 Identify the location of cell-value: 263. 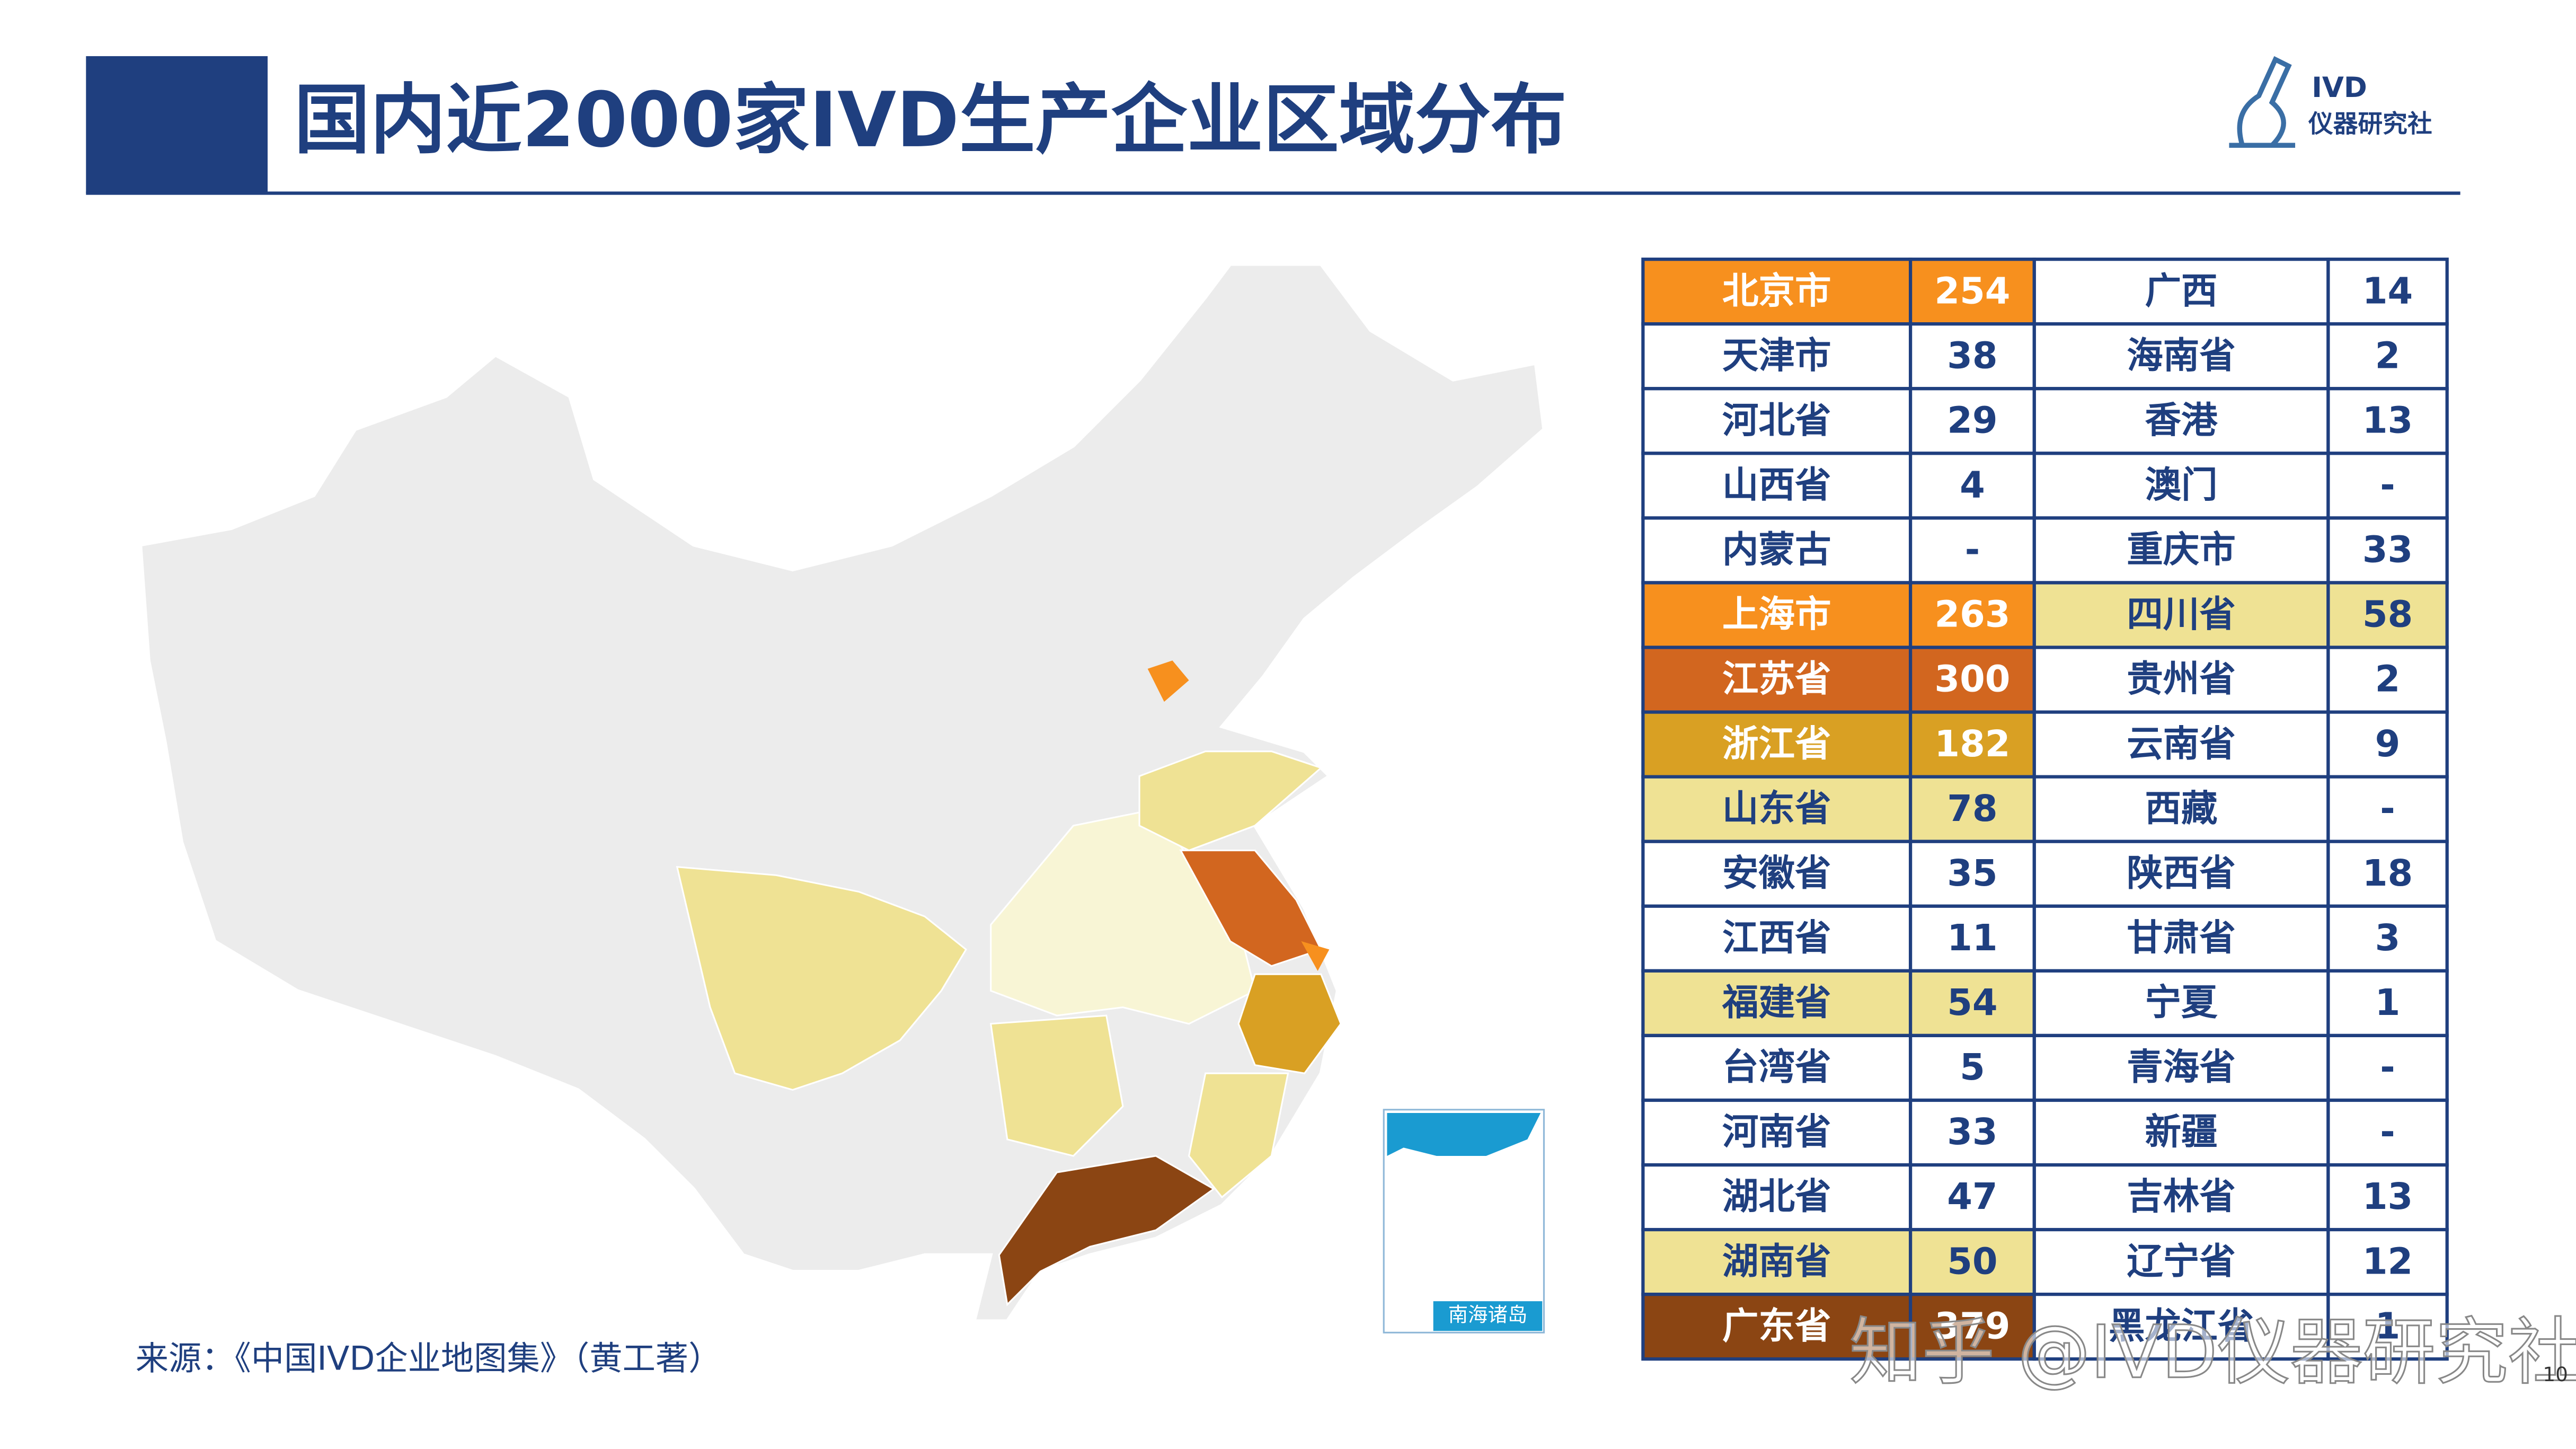
(1972, 615).